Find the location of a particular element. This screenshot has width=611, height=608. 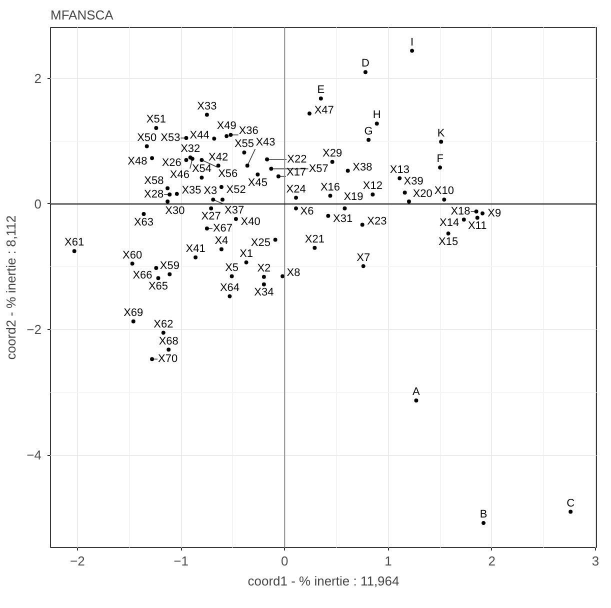

data-label: X60 is located at coordinates (132, 255).